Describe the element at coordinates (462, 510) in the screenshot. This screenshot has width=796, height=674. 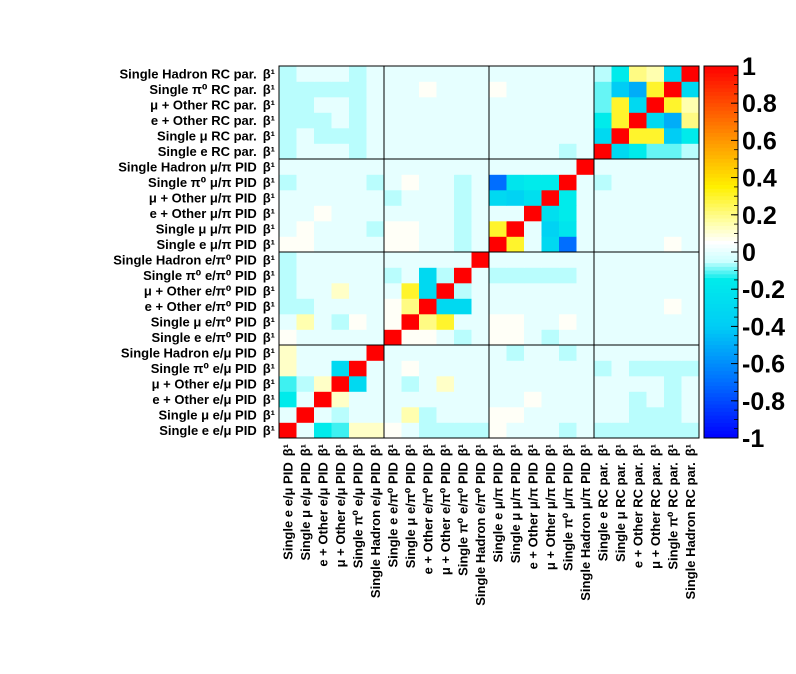
I see `x-tick-label: Single π⁰ e/π⁰ PIDβ¹` at that location.